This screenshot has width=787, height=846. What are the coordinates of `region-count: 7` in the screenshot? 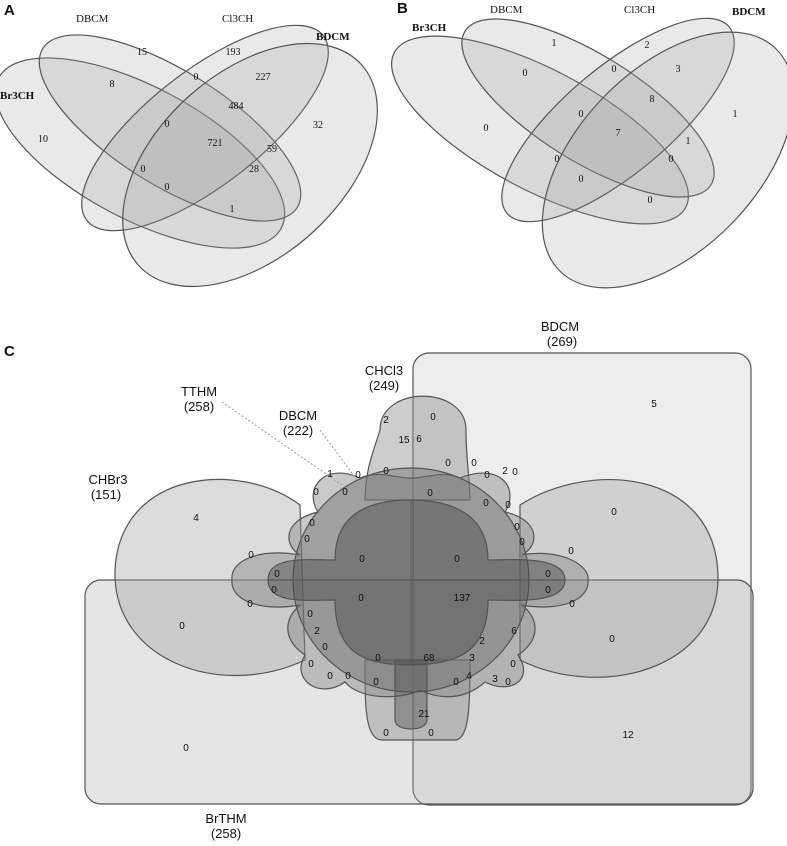 It's located at (618, 133).